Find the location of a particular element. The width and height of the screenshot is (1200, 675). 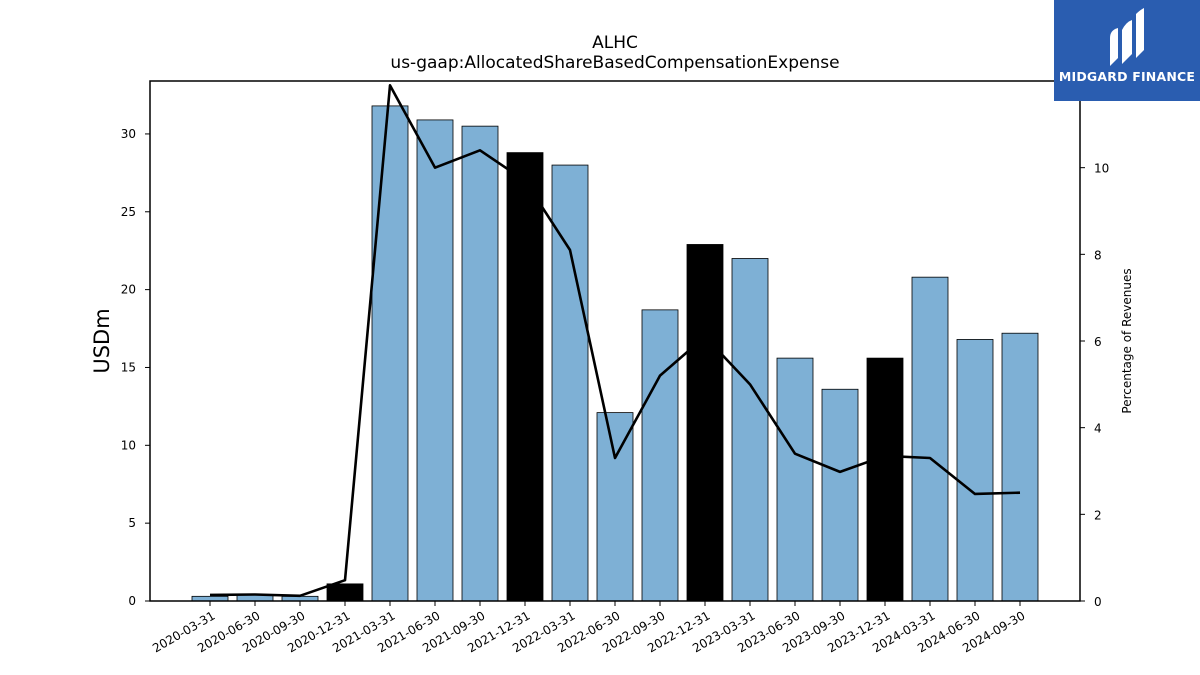

logo-mark-icon is located at coordinates (1127, 37).